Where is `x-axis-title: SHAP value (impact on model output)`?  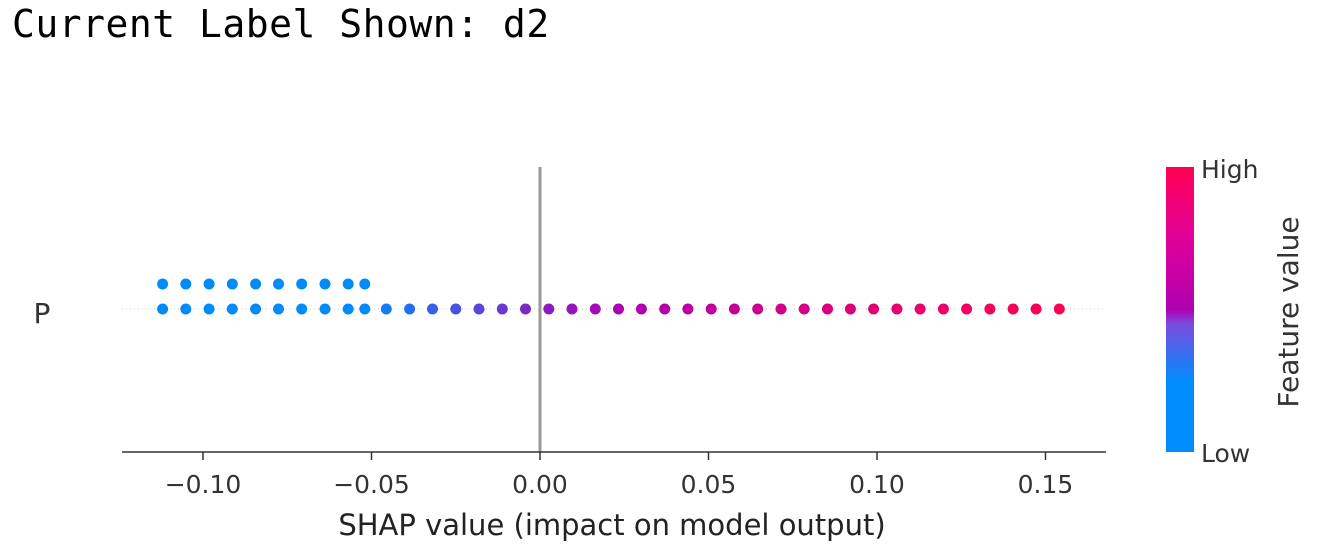 x-axis-title: SHAP value (impact on model output) is located at coordinates (611, 525).